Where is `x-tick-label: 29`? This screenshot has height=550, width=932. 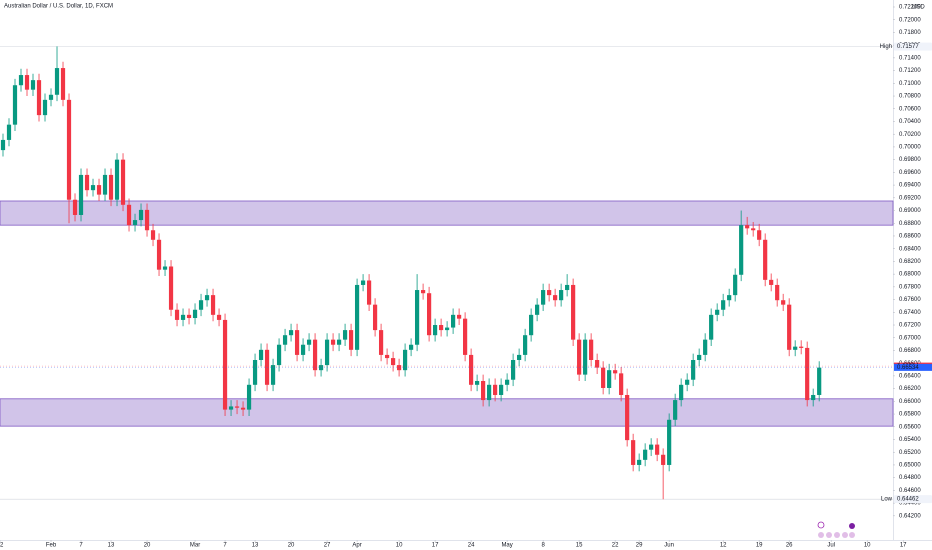
x-tick-label: 29 is located at coordinates (639, 546).